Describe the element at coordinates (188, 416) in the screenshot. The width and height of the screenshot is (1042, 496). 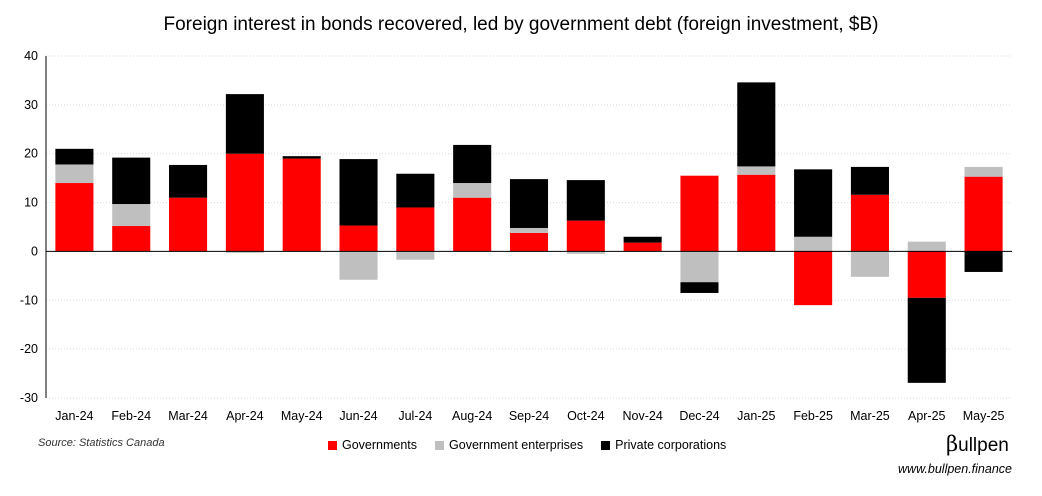
I see `x-tick-label: Mar-24` at that location.